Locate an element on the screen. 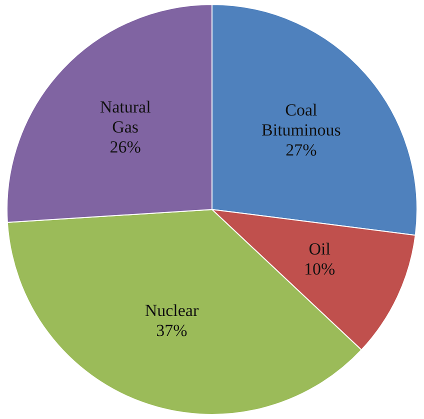  data-label: 10% is located at coordinates (320, 269).